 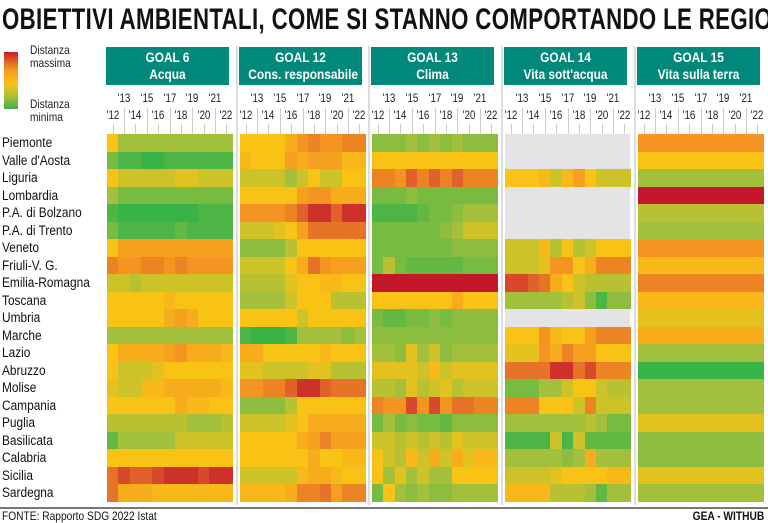 I want to click on goal-label: GOAL 12, so click(x=300, y=57).